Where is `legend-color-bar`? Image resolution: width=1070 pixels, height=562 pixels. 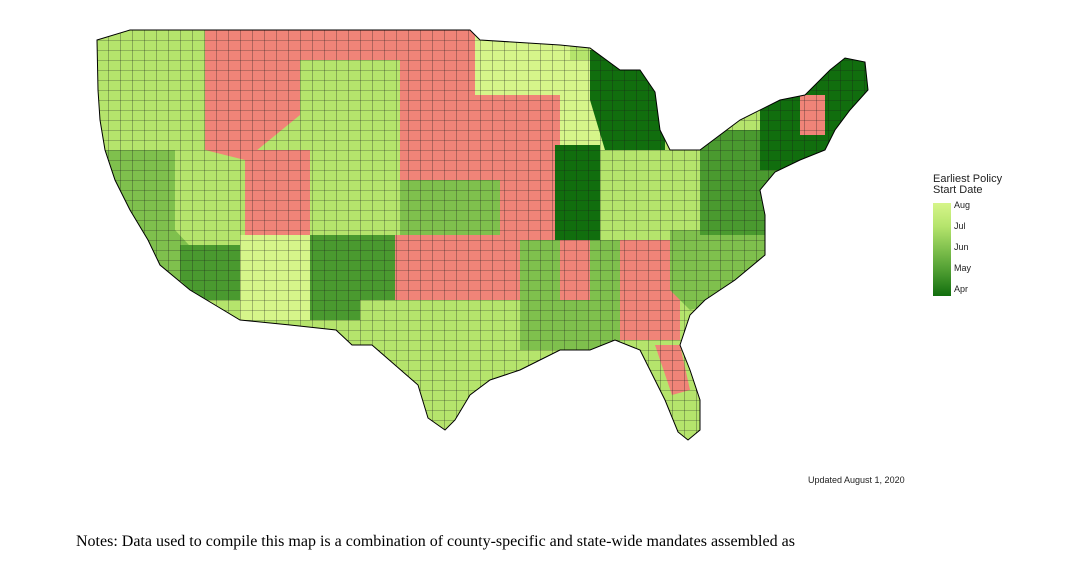
legend-color-bar is located at coordinates (942, 249).